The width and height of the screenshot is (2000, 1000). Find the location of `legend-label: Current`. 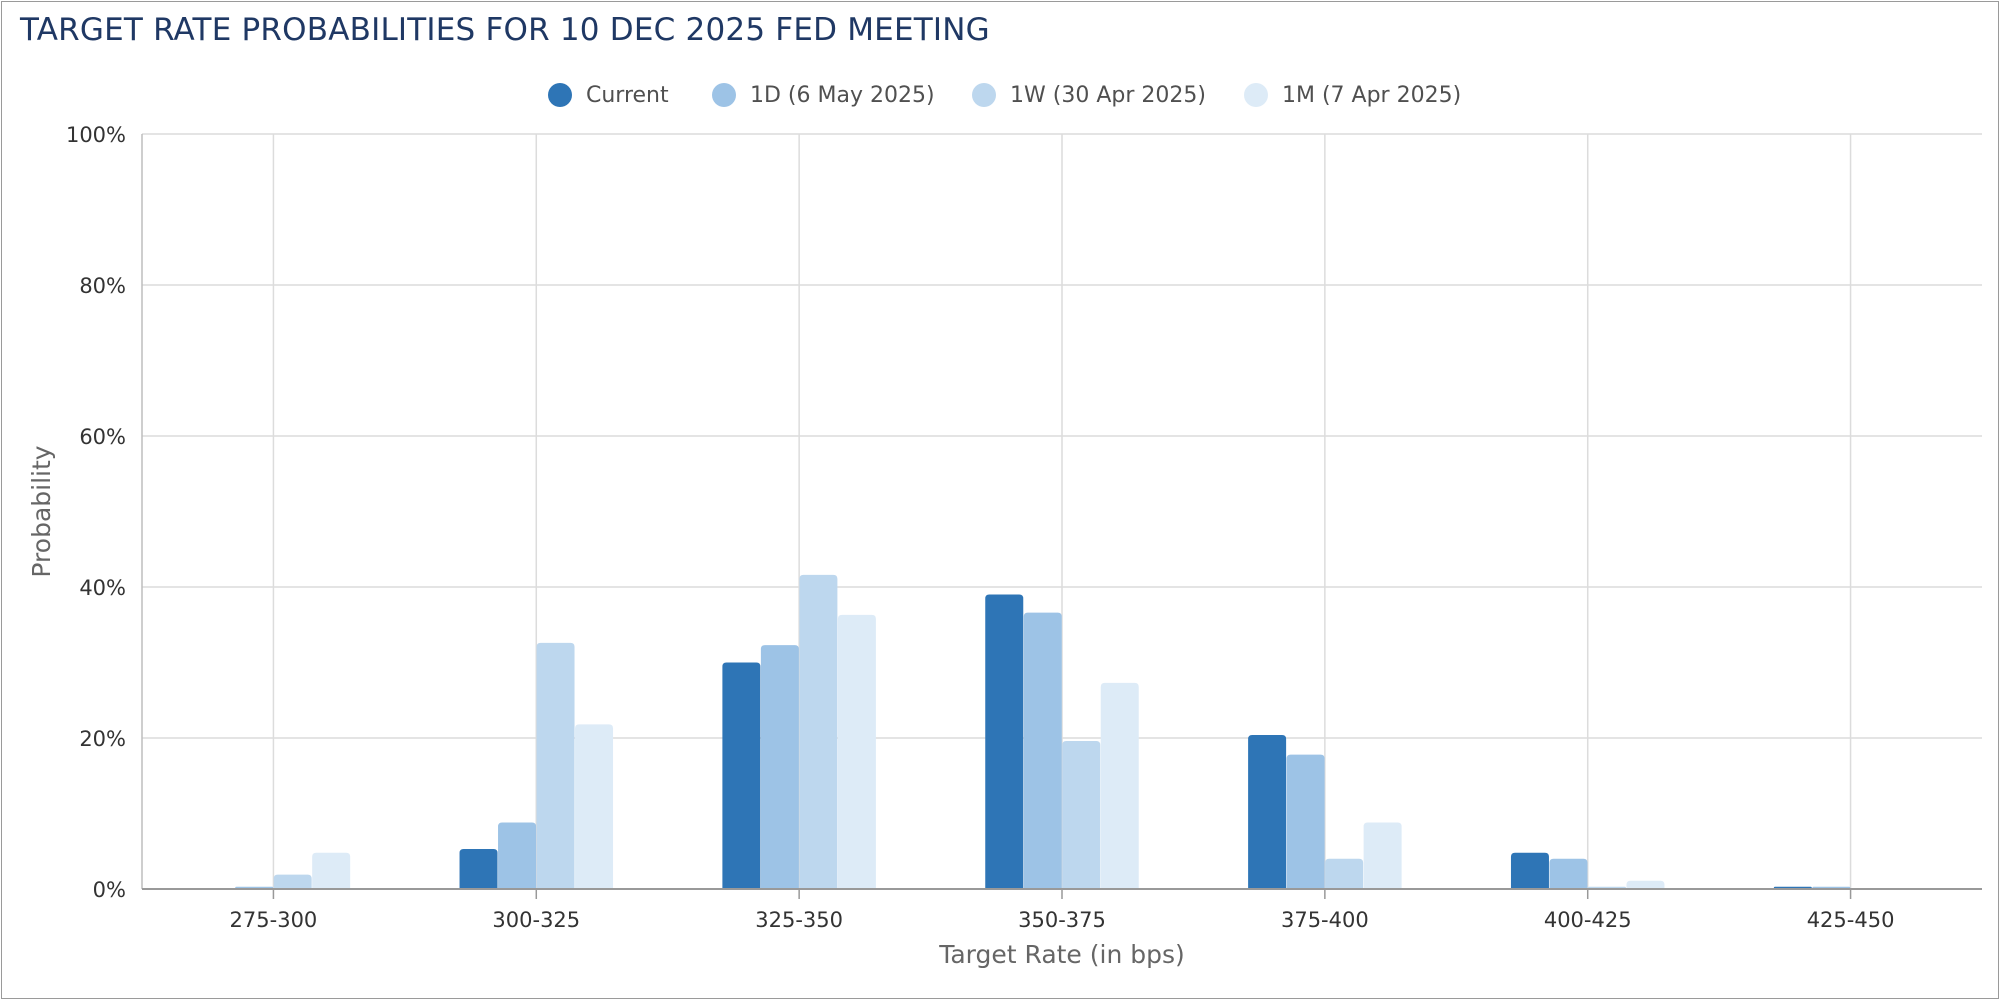

legend-label: Current is located at coordinates (627, 95).